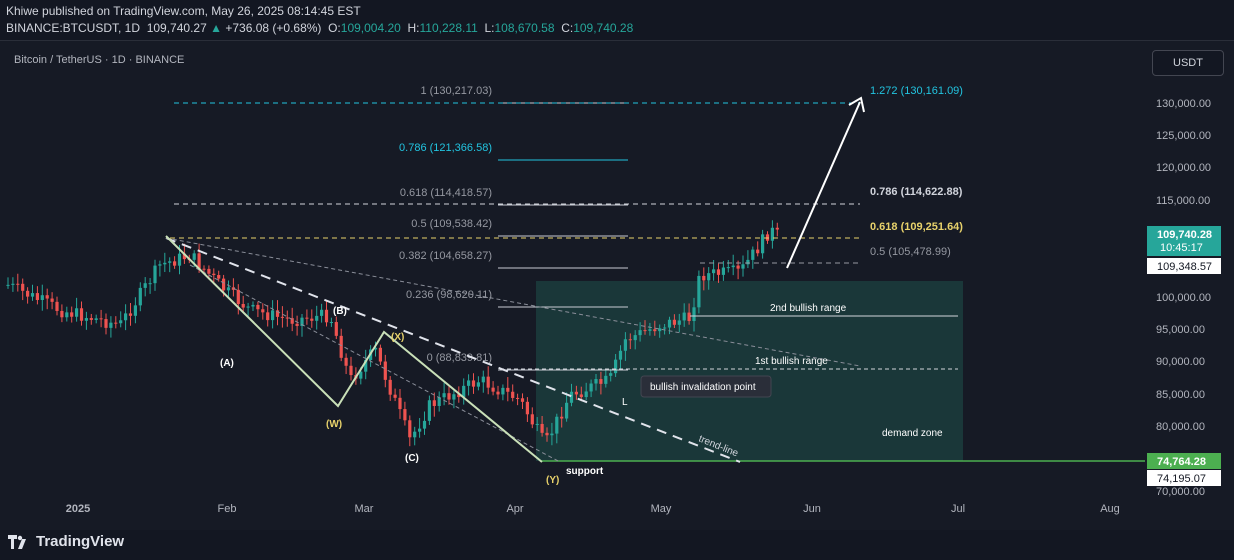  What do you see at coordinates (567, 28) in the screenshot?
I see `close-label: C:` at bounding box center [567, 28].